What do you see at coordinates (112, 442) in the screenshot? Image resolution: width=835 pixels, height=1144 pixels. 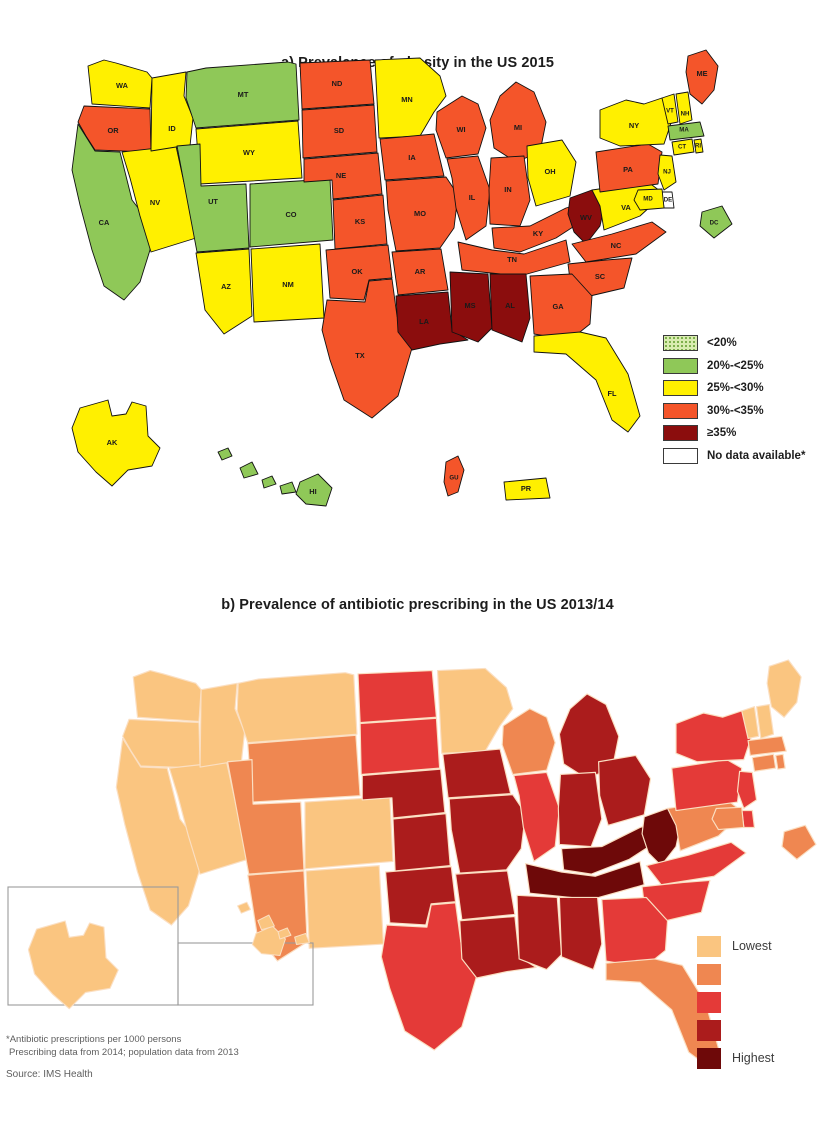 I see `state-label-ak: AK` at bounding box center [112, 442].